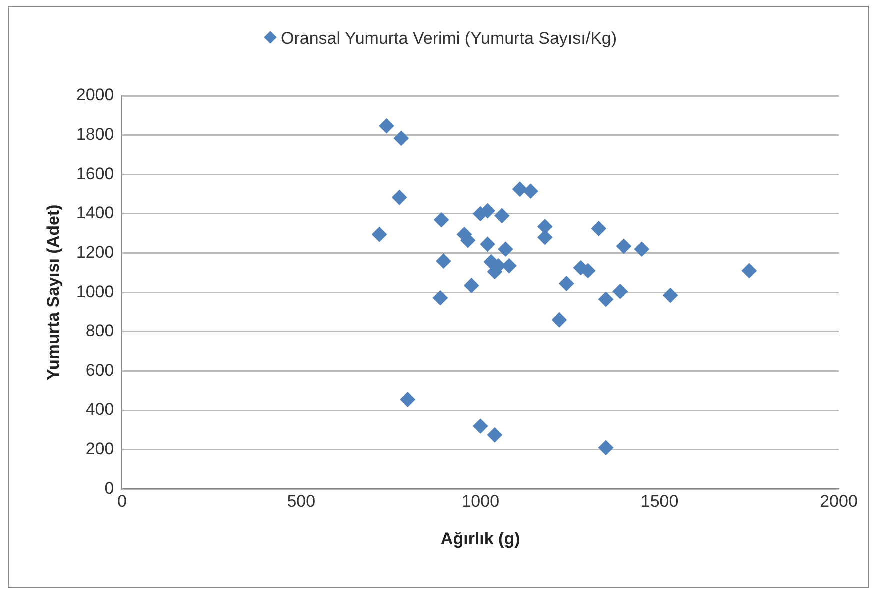 This screenshot has width=877, height=594. I want to click on y-axis-title: Yumurta Sayısı (Adet), so click(53, 292).